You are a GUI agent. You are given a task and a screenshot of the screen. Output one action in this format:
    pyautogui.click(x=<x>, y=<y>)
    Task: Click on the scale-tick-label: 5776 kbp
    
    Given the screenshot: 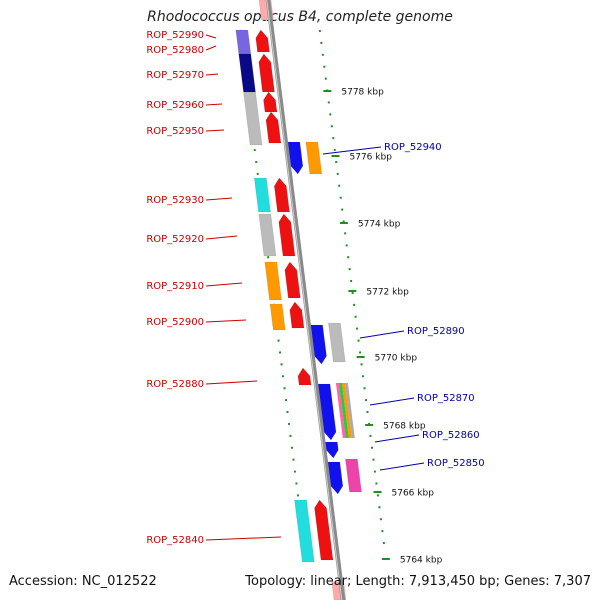 What is the action you would take?
    pyautogui.click(x=371, y=158)
    